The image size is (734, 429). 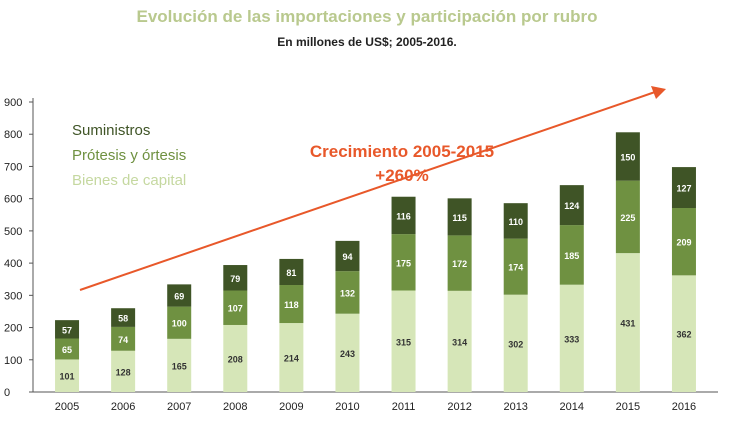 I want to click on x-tick-label: 2007, so click(x=179, y=407).